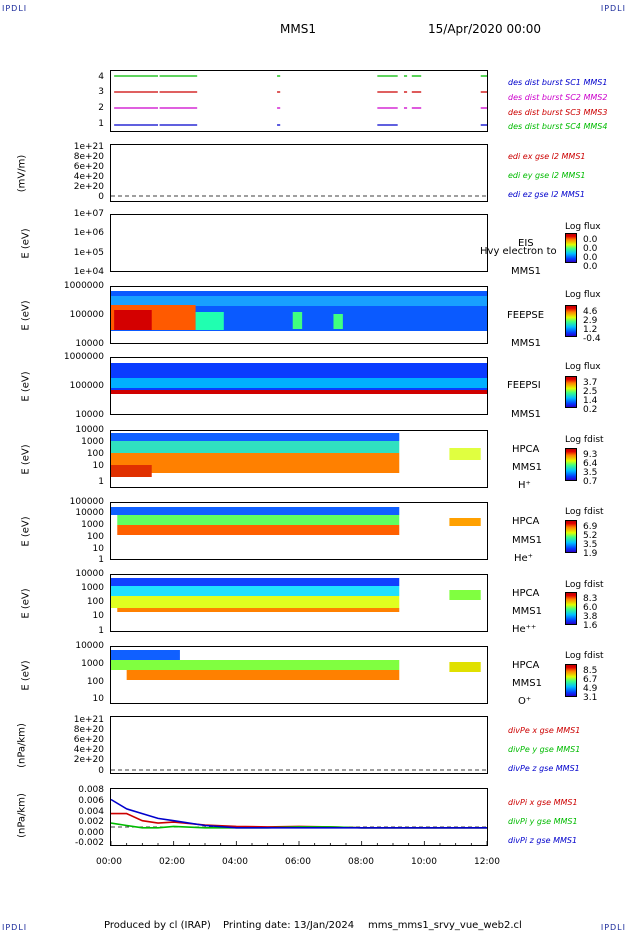 This screenshot has height=934, width=630. What do you see at coordinates (590, 383) in the screenshot?
I see `feepsi-cb-tick-0: 3.7` at bounding box center [590, 383].